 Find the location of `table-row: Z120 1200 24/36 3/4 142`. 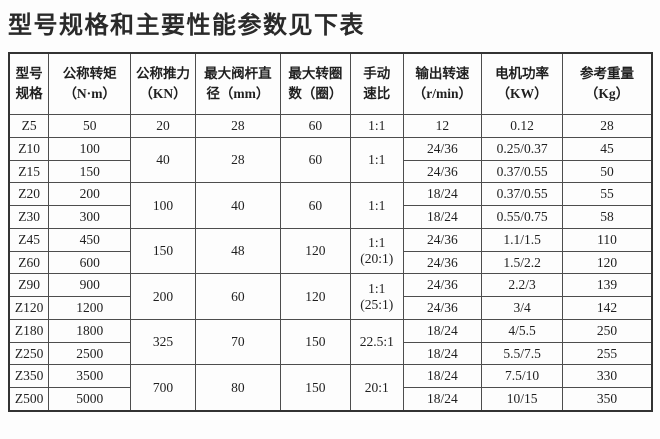

table-row: Z120 1200 24/36 3/4 142 is located at coordinates (330, 308).